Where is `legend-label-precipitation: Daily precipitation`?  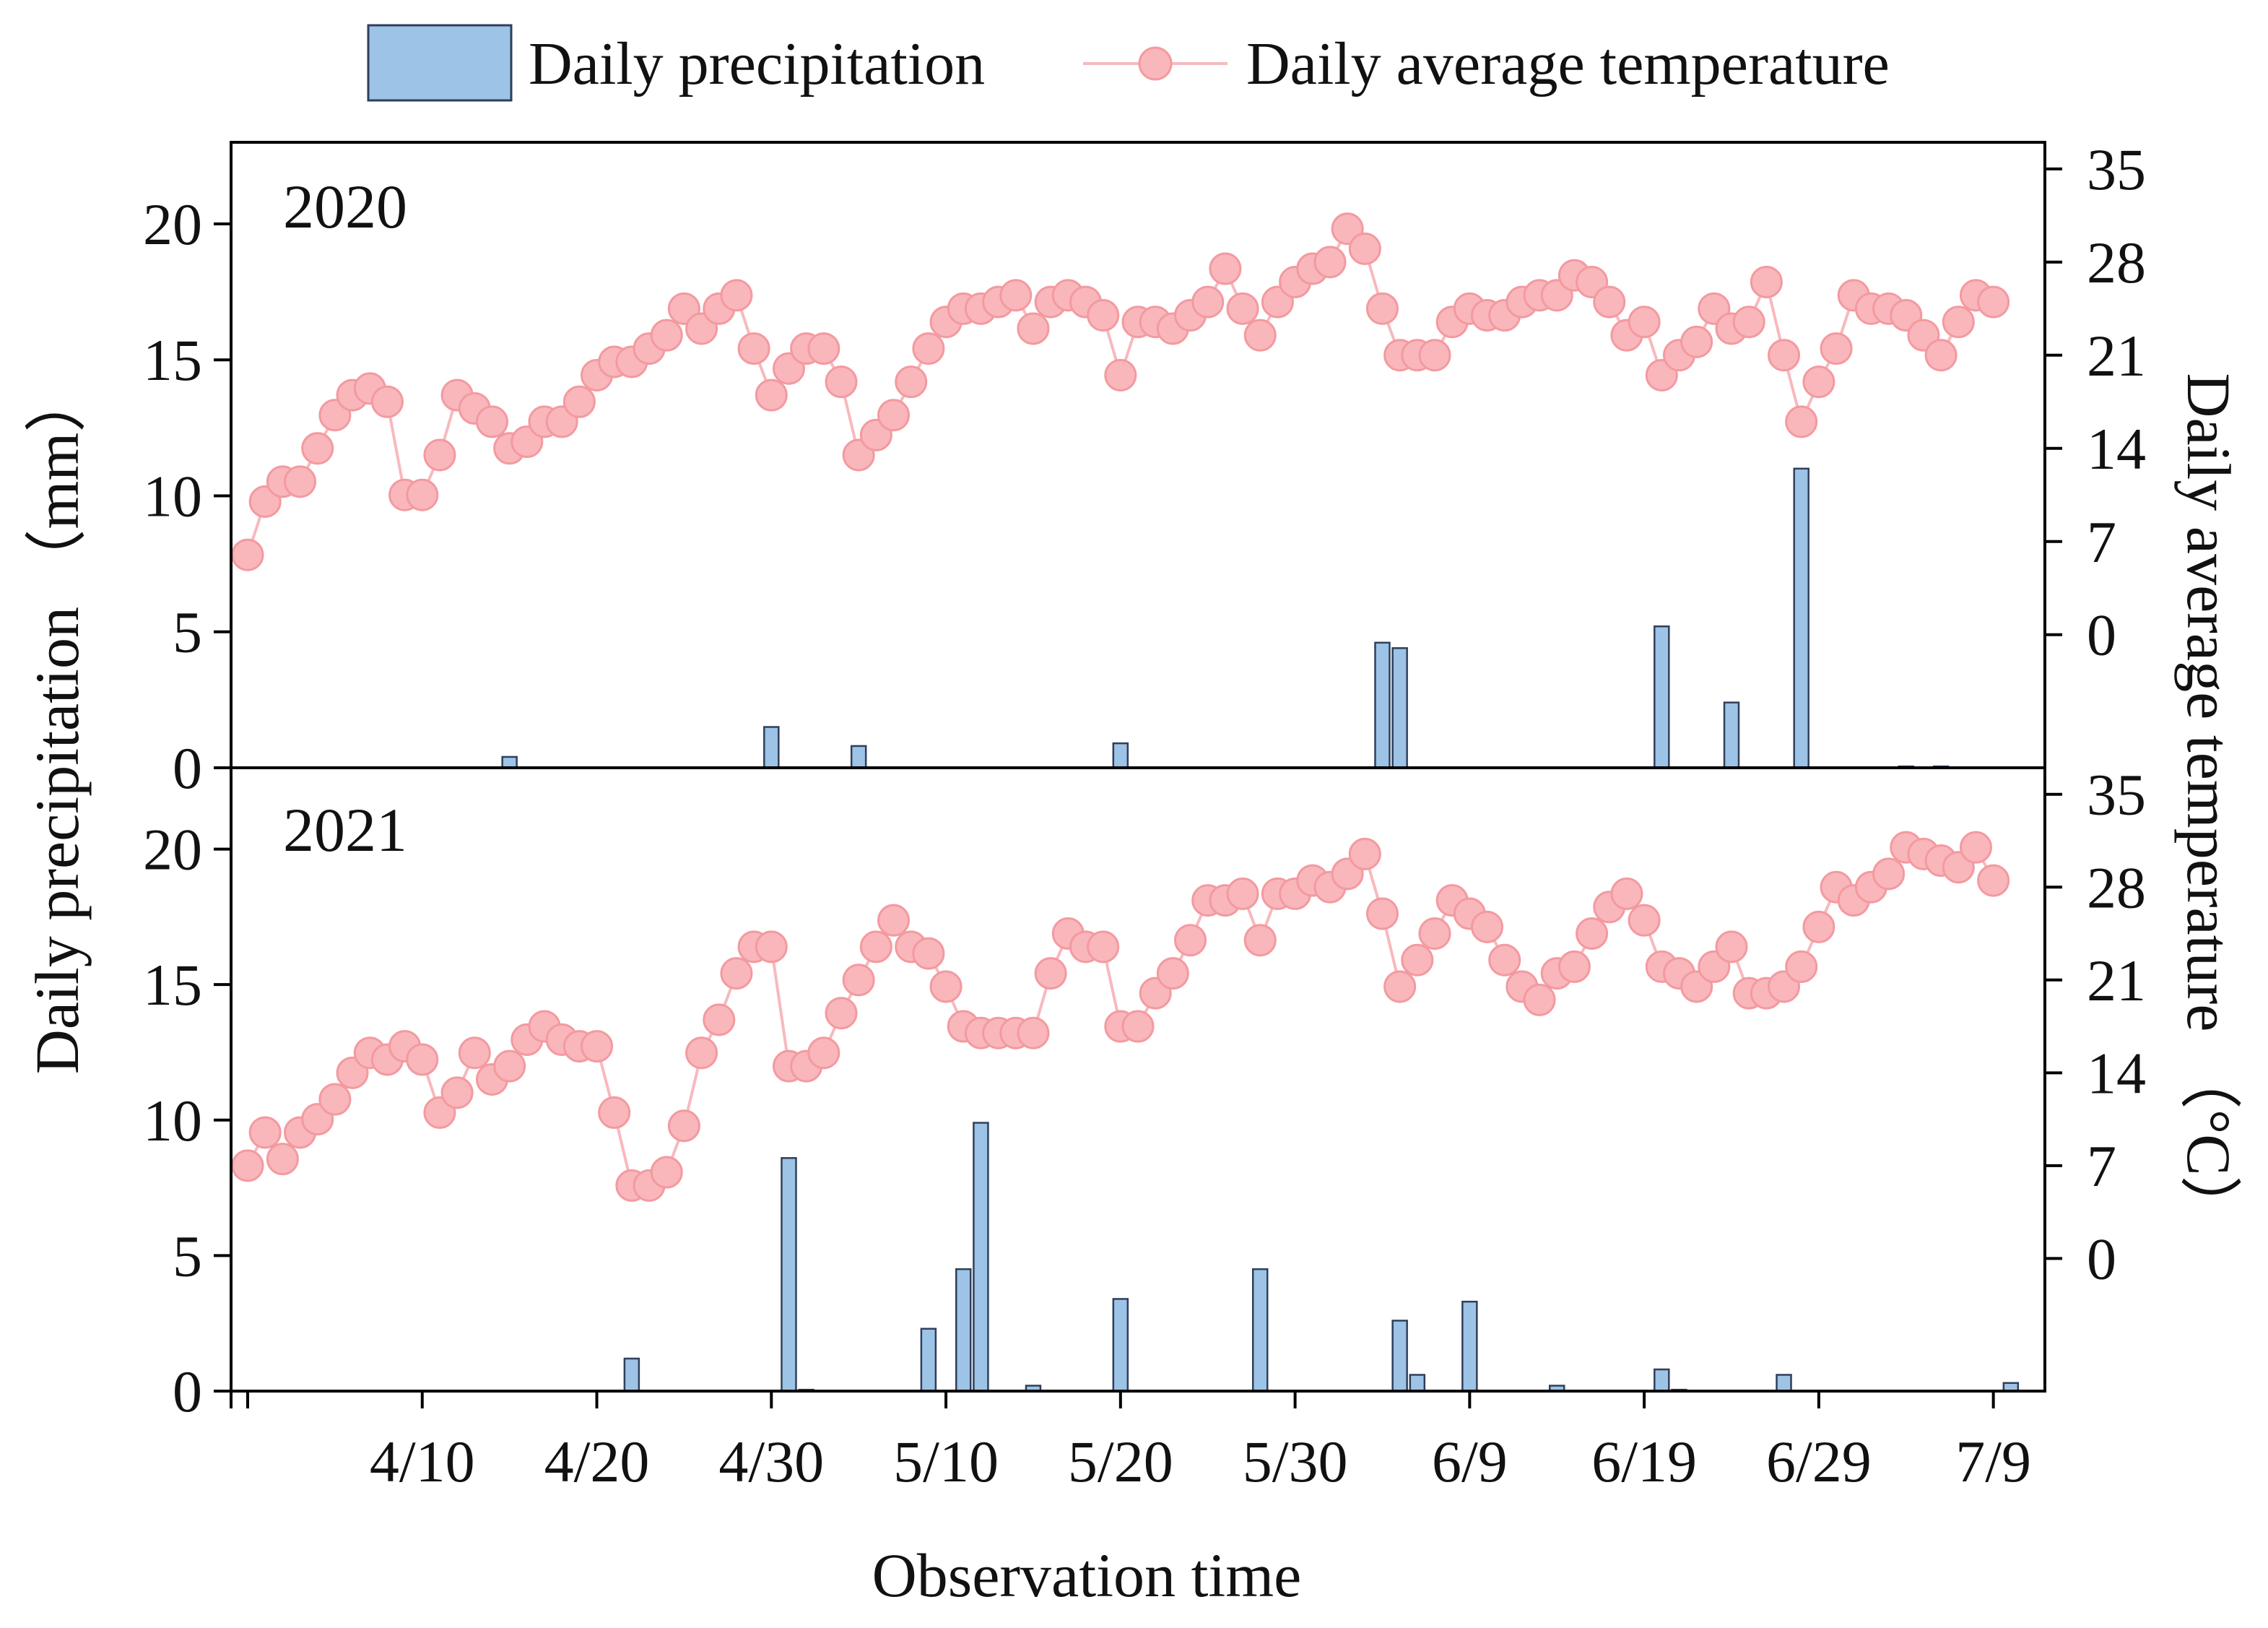 legend-label-precipitation: Daily precipitation is located at coordinates (757, 64).